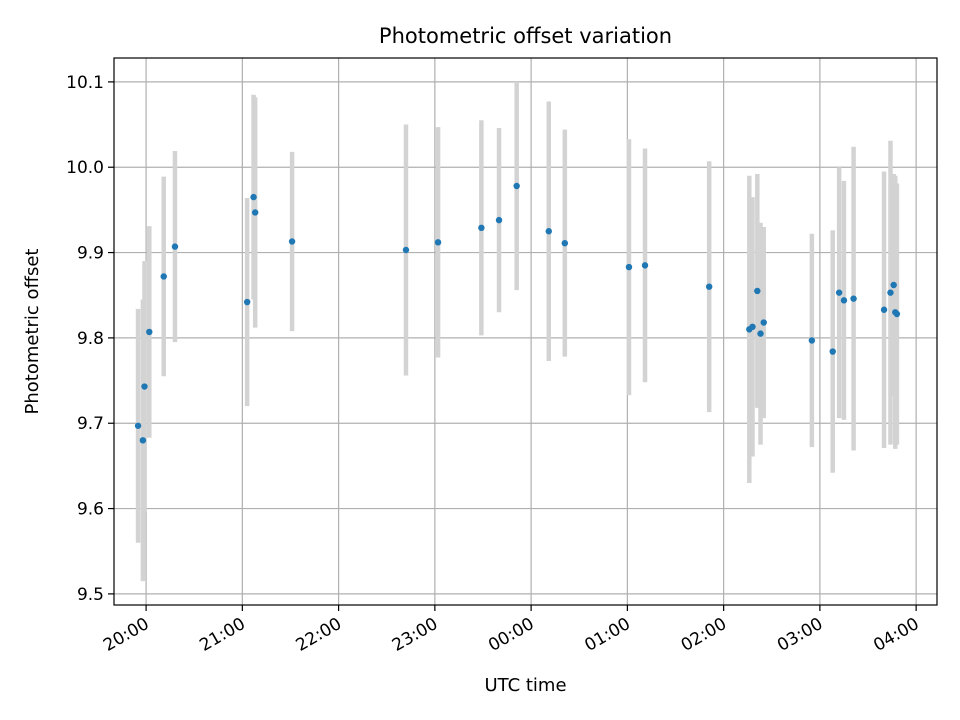  Describe the element at coordinates (90, 254) in the screenshot. I see `y-tick-label: 9.9` at that location.